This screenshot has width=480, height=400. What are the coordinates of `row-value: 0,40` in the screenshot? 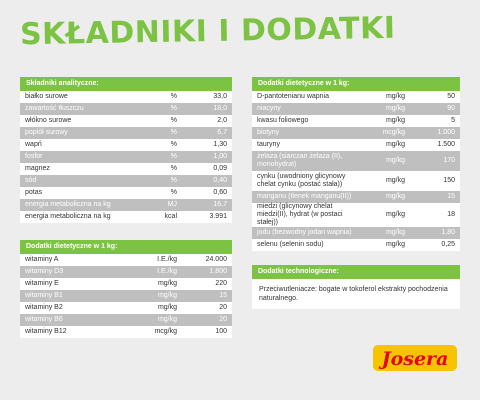 It's located at (207, 181).